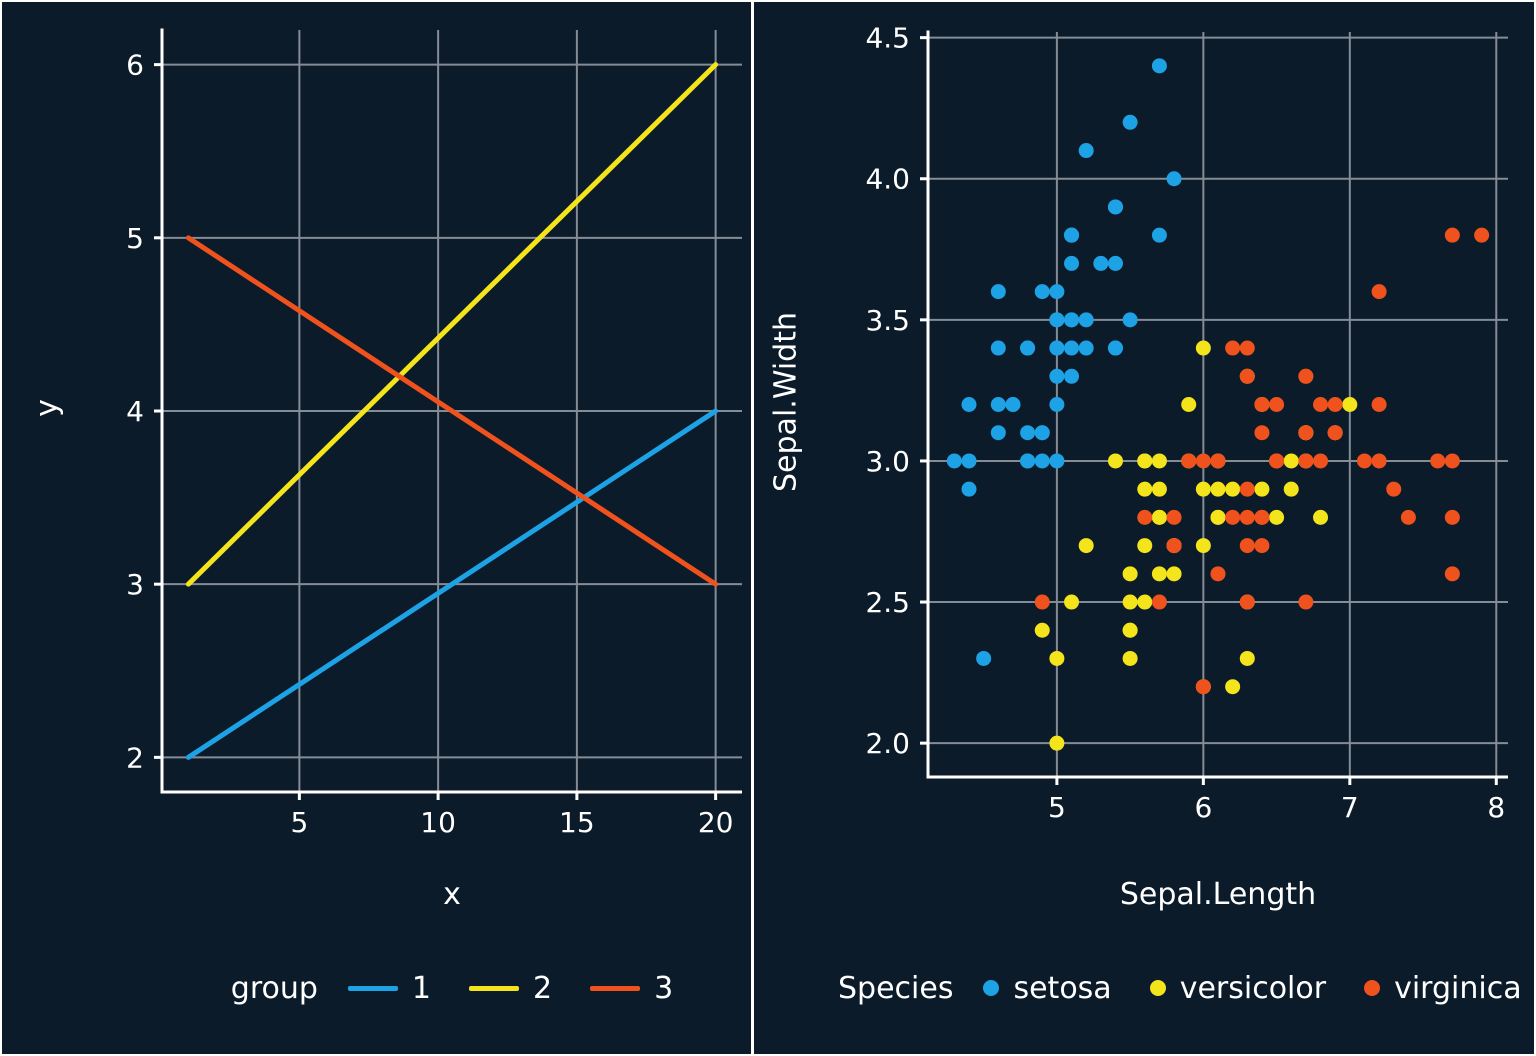 The width and height of the screenshot is (1536, 1056). Describe the element at coordinates (135, 757) in the screenshot. I see `y-tick-label: 2` at that location.